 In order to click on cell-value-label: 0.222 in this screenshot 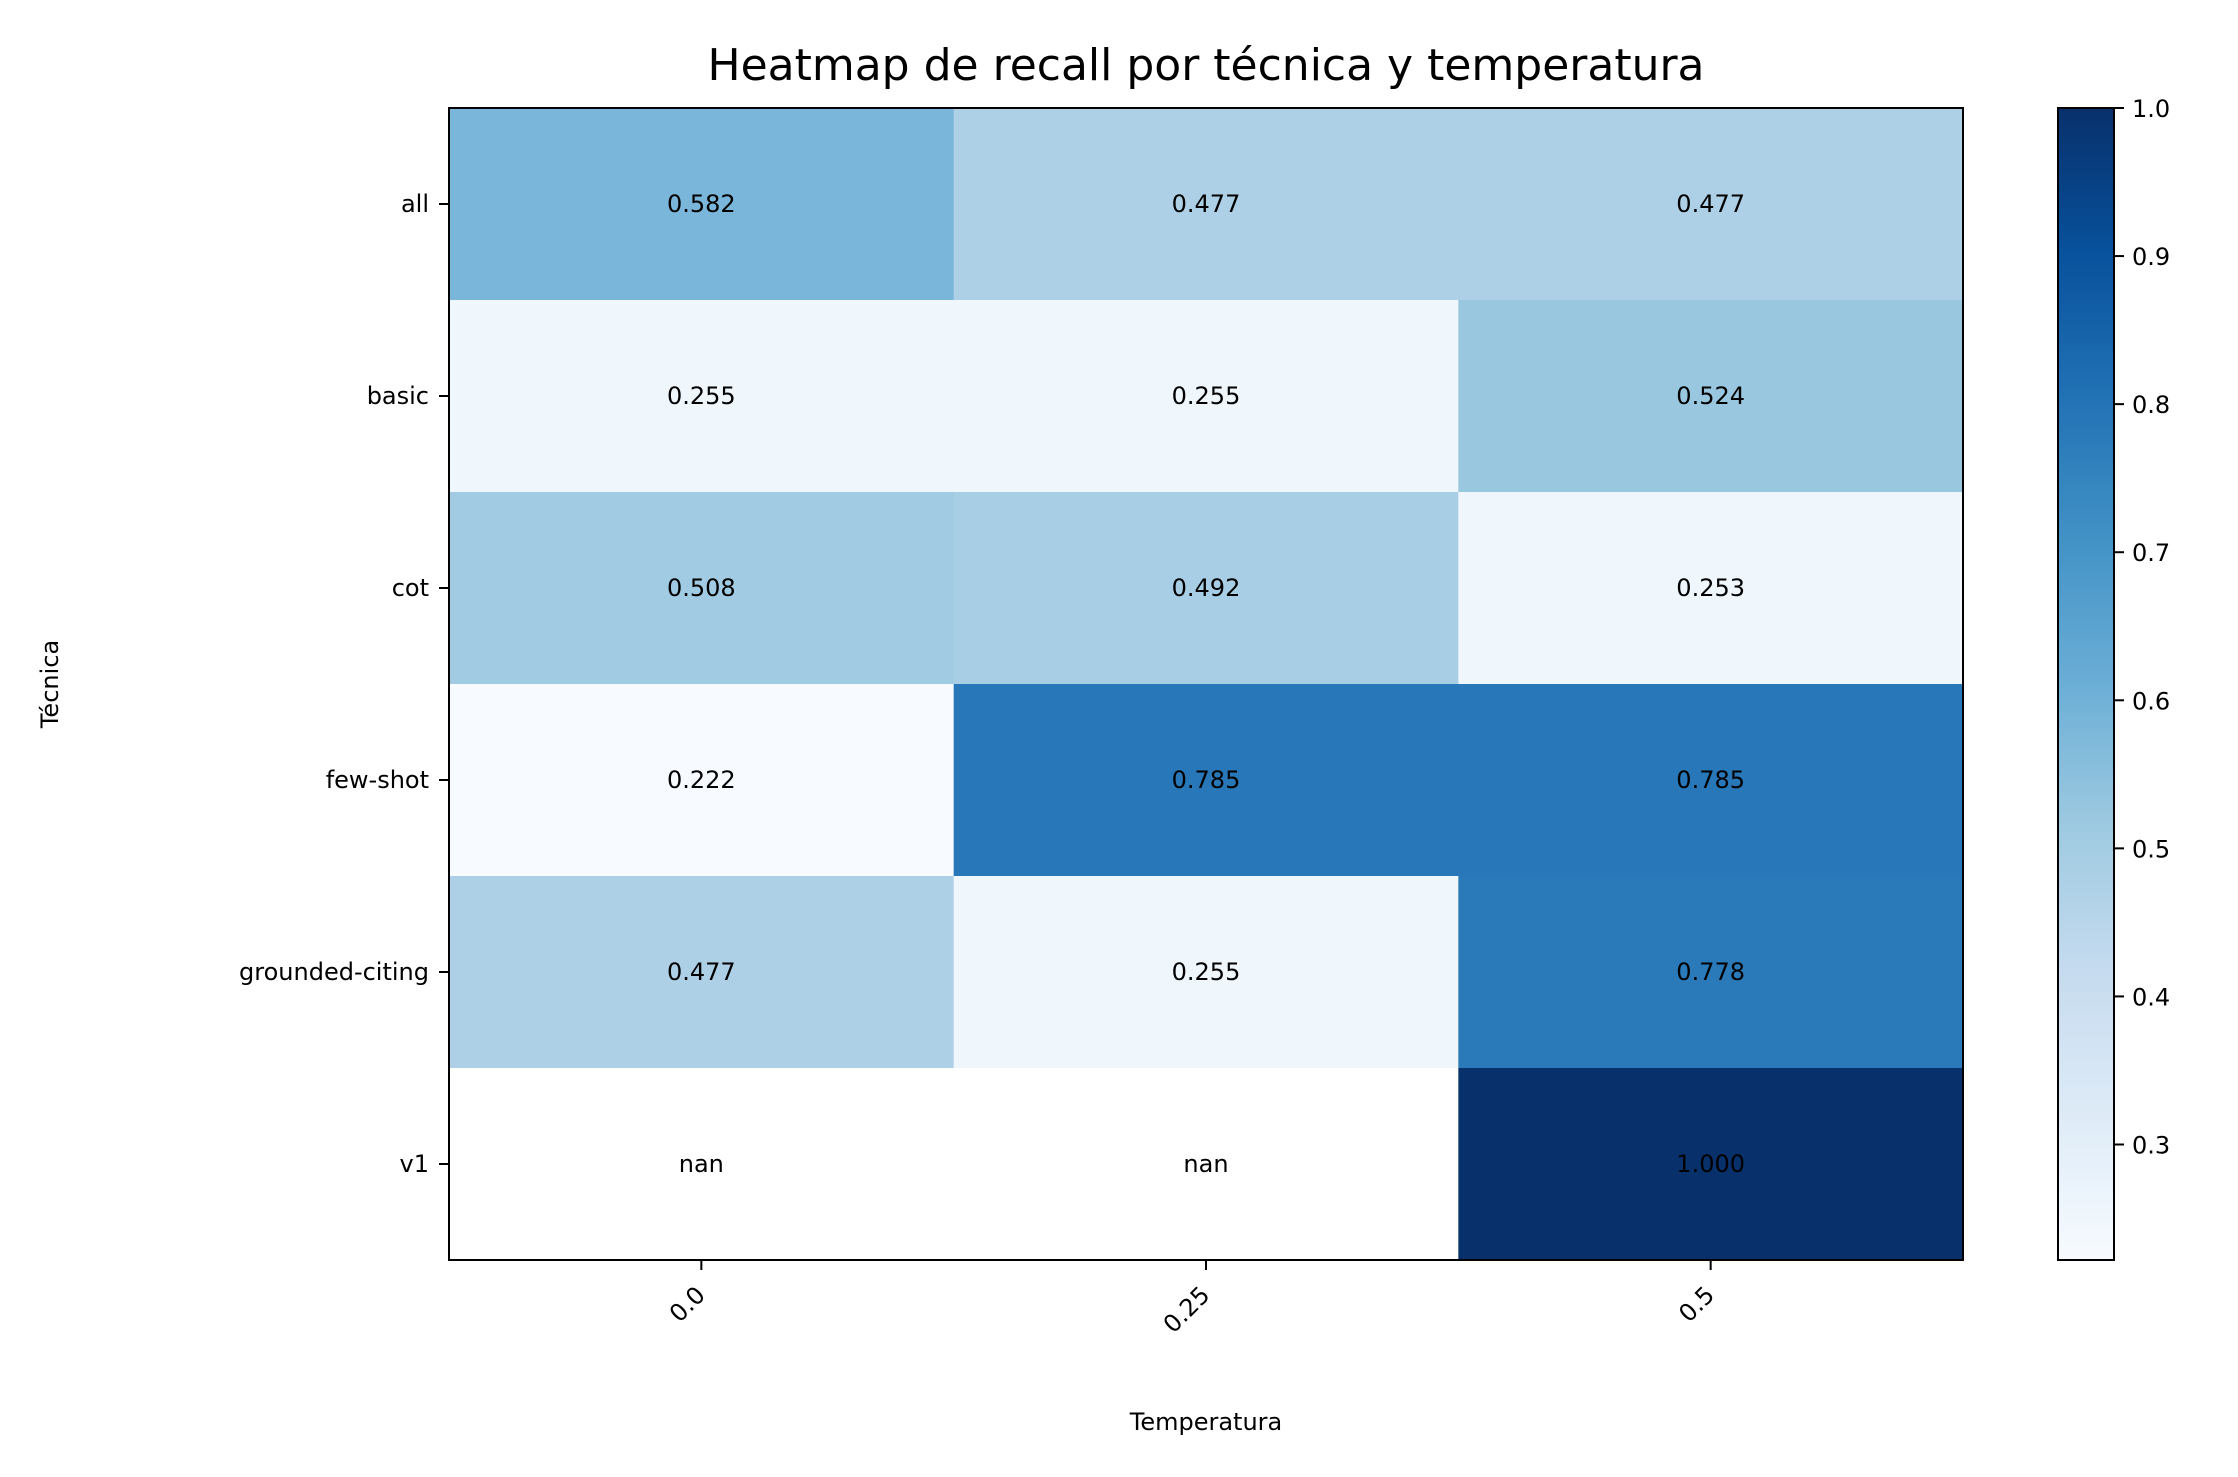, I will do `click(701, 780)`.